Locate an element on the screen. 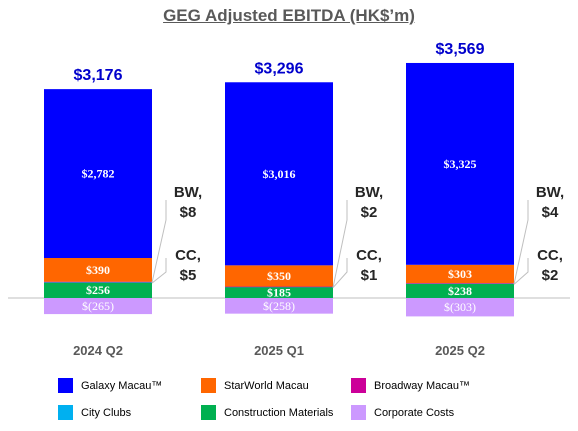 The height and width of the screenshot is (431, 578). data-label-city-clubs: $5 is located at coordinates (188, 275).